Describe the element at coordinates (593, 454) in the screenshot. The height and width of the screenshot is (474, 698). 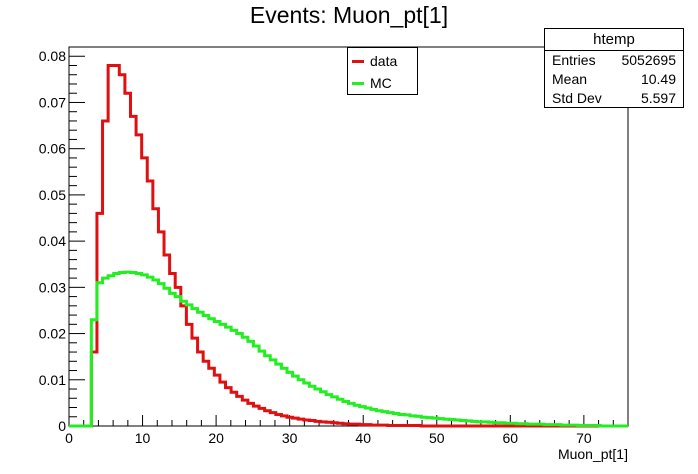
I see `x-axis-label: Muon_pt[1]` at that location.